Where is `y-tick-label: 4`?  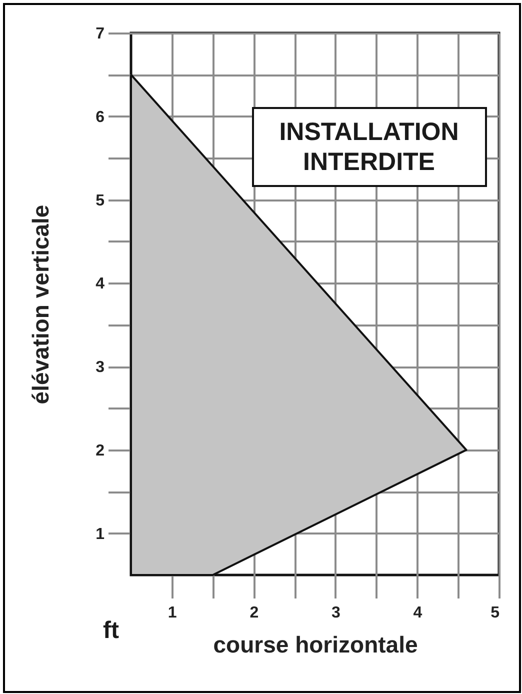 y-tick-label: 4 is located at coordinates (100, 284).